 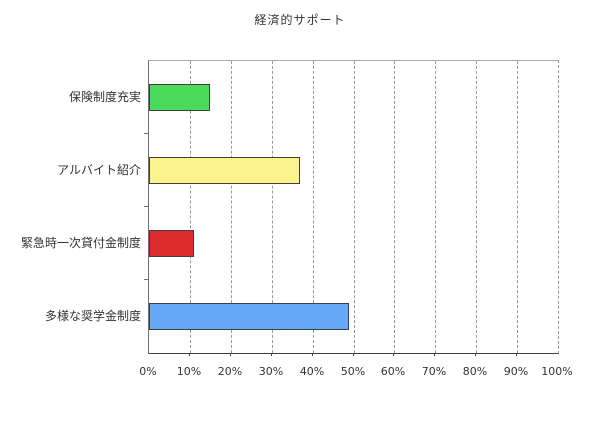 What do you see at coordinates (230, 371) in the screenshot?
I see `x-tick-label: 20%` at bounding box center [230, 371].